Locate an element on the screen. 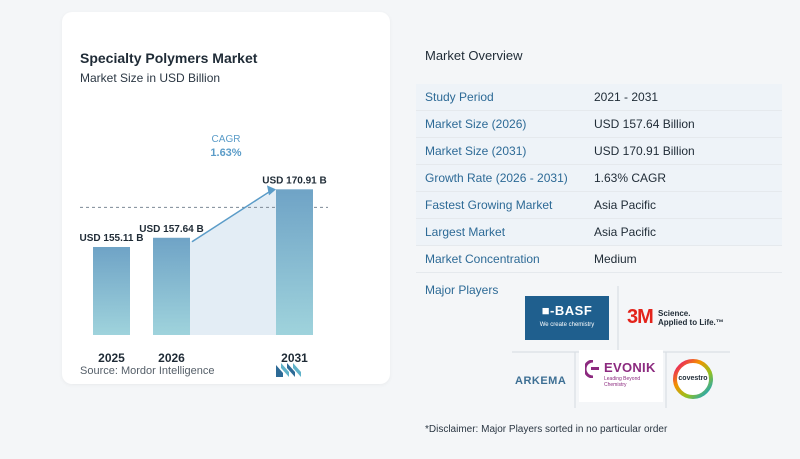  covestro-ring-icon is located at coordinates (693, 379).